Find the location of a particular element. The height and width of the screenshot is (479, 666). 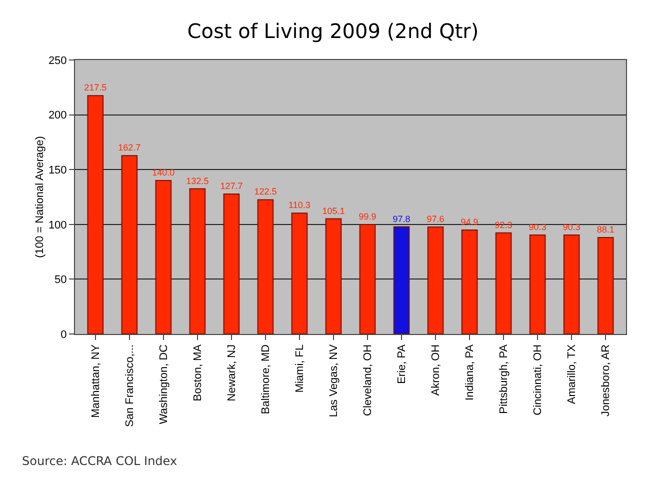

x-tick-label: Cincinnati, OH is located at coordinates (538, 380).